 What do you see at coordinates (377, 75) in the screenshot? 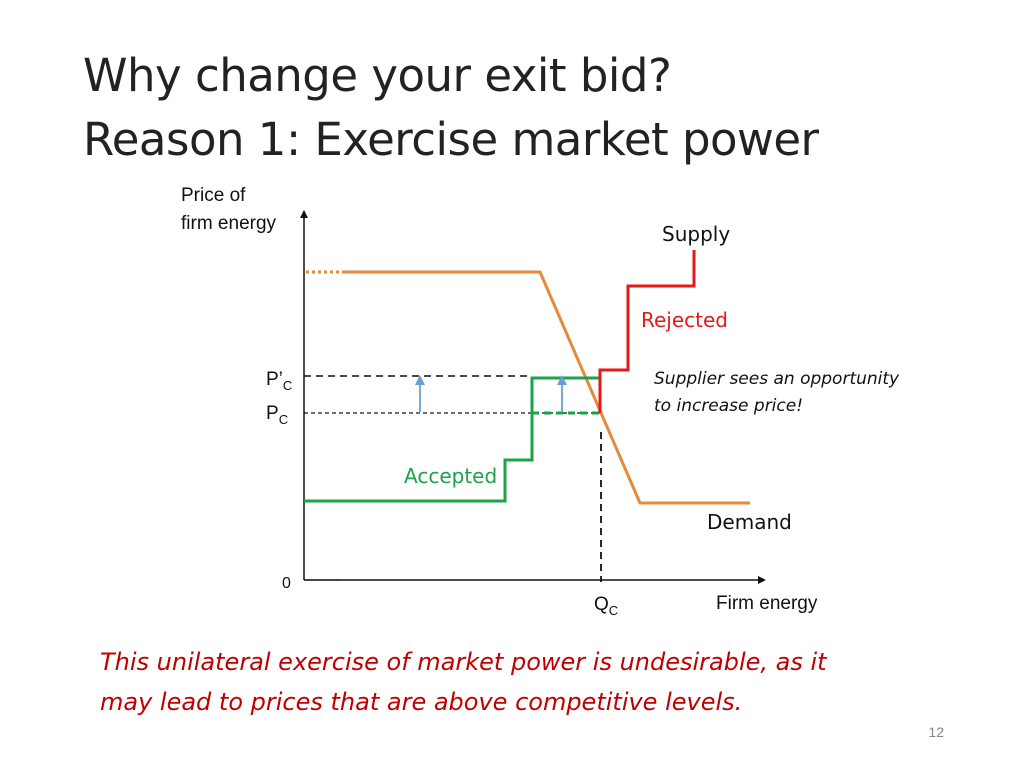
I see `title-line-1: Why change your exit bid?` at bounding box center [377, 75].